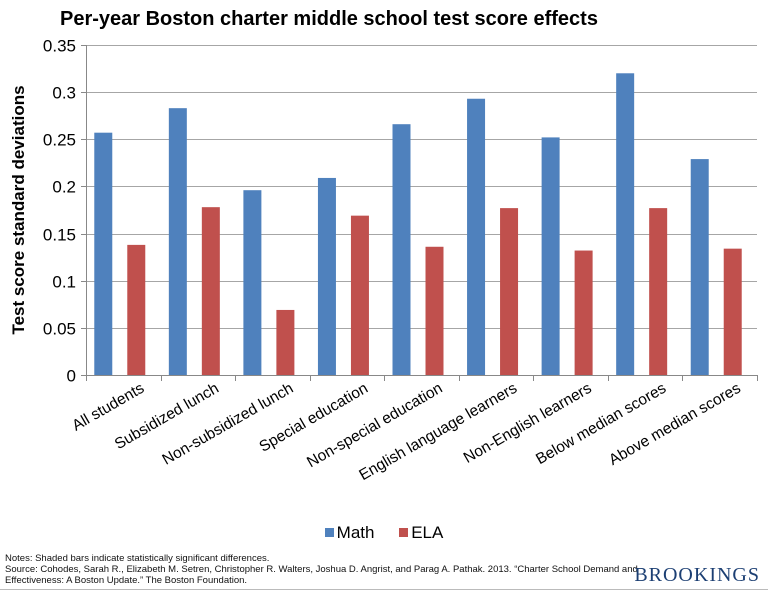  Describe the element at coordinates (329, 533) in the screenshot. I see `legend-swatch-math` at that location.